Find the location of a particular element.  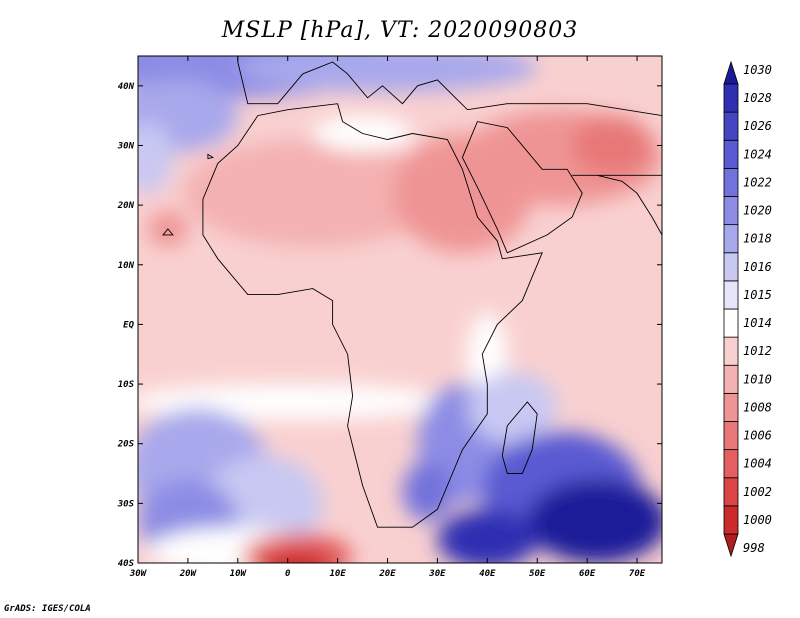

lon-tick-label: 50E is located at coordinates (537, 574).